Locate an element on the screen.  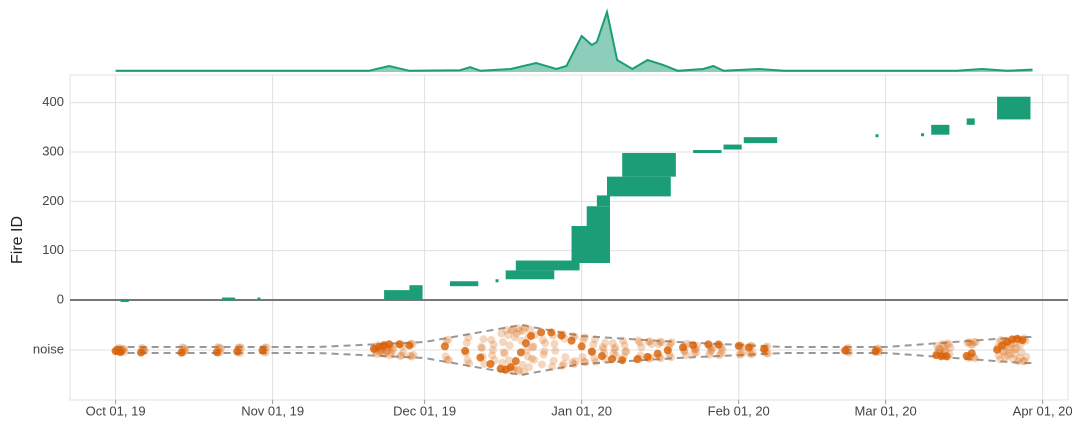
y-axis-label: Fire ID is located at coordinates (17, 240).